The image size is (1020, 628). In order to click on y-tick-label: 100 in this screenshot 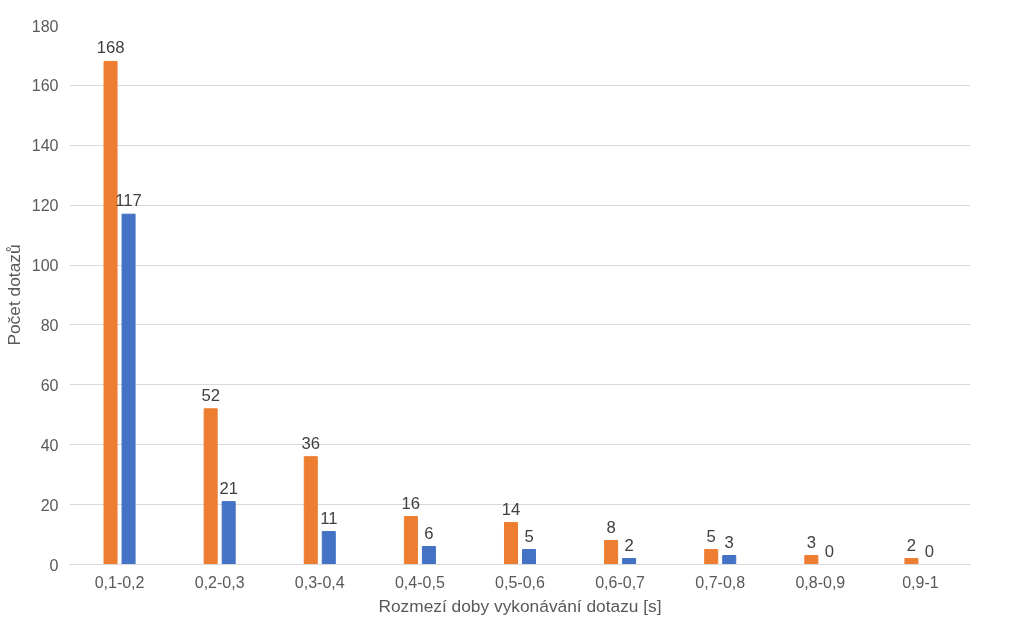, I will do `click(45, 266)`.